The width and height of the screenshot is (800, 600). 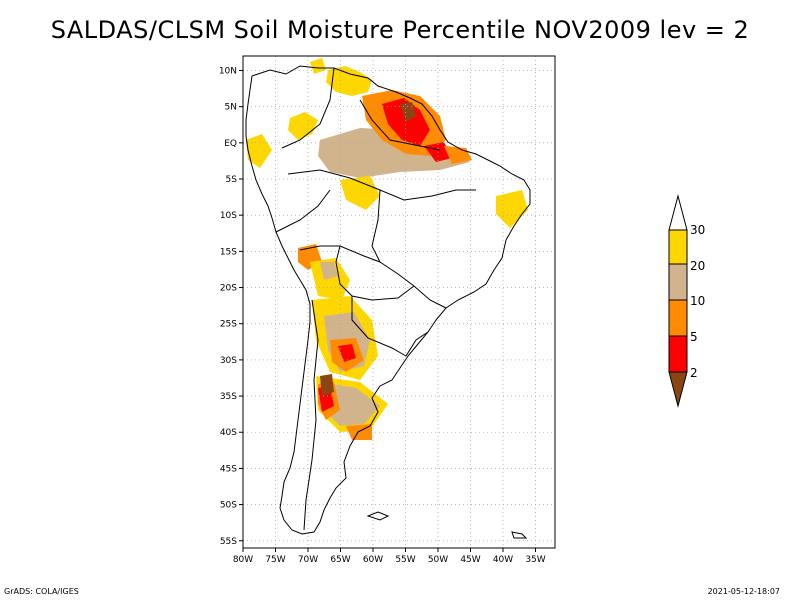 What do you see at coordinates (405, 560) in the screenshot?
I see `lon-tick-label: 55W` at bounding box center [405, 560].